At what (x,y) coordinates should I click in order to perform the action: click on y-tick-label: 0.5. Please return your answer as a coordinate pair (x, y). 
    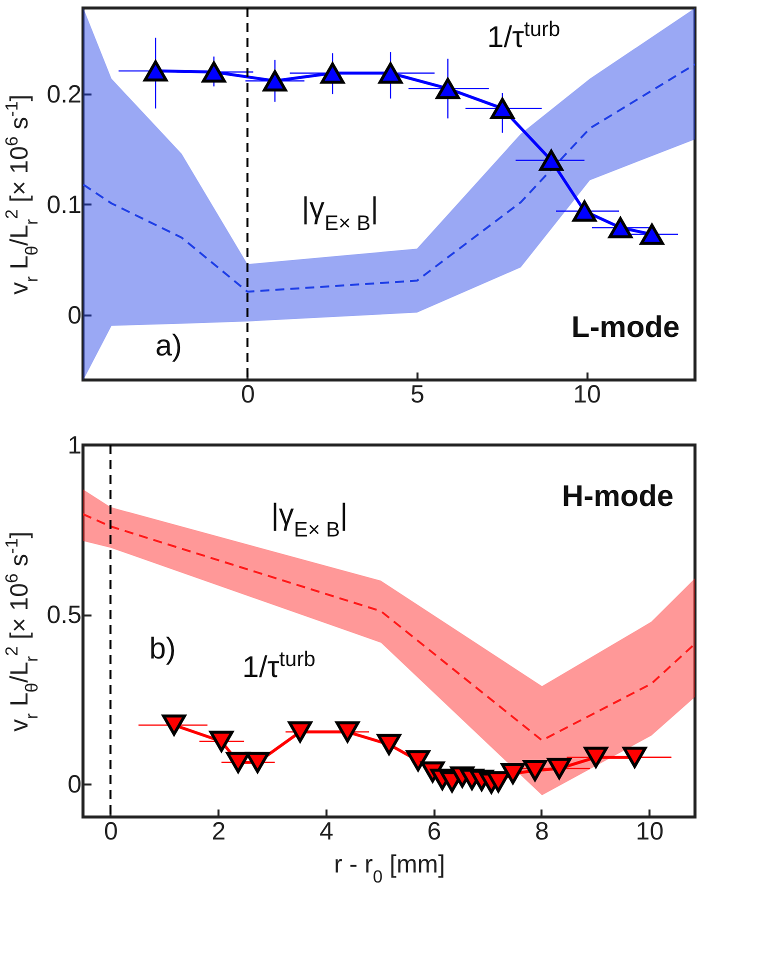
    Looking at the image, I should click on (64, 615).